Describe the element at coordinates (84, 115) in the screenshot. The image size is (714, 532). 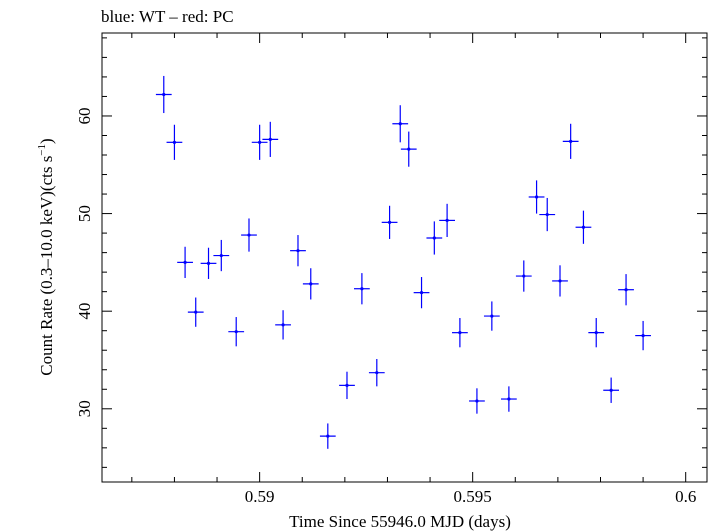
I see `y-tick-label: 60` at that location.